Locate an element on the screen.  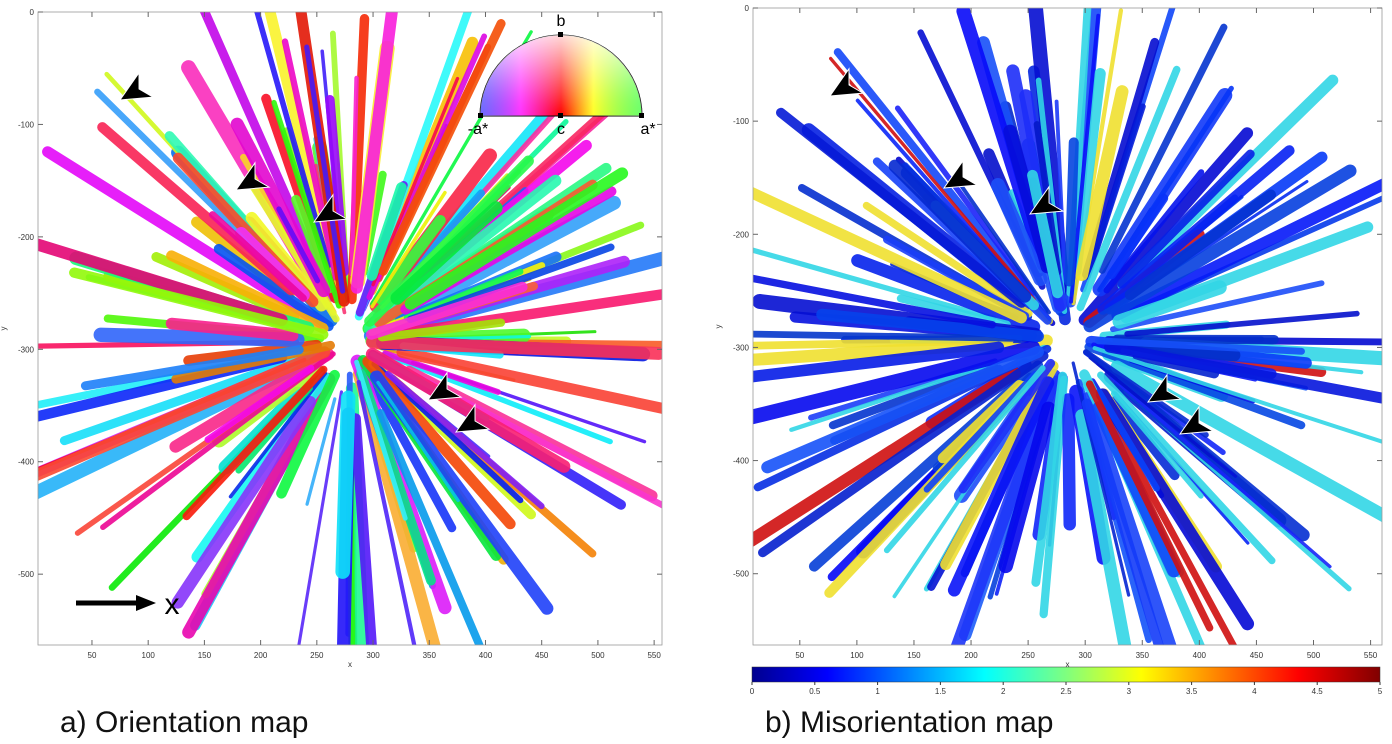
y-tick-label: -300 is located at coordinates (26, 349).